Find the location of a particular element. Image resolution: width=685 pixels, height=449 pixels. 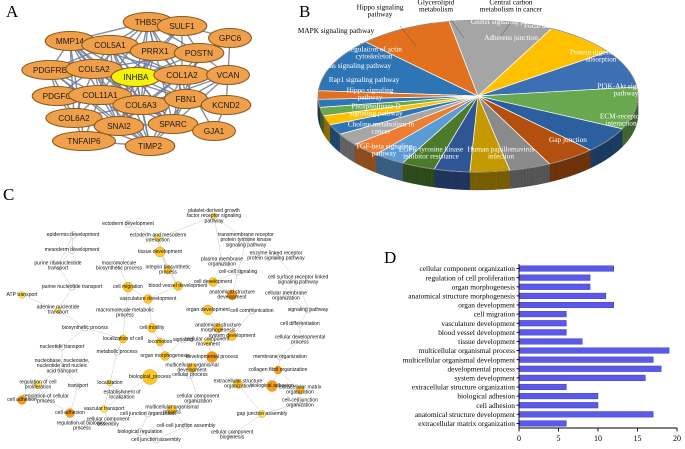

go-node: establishment of localization is located at coordinates (122, 394).